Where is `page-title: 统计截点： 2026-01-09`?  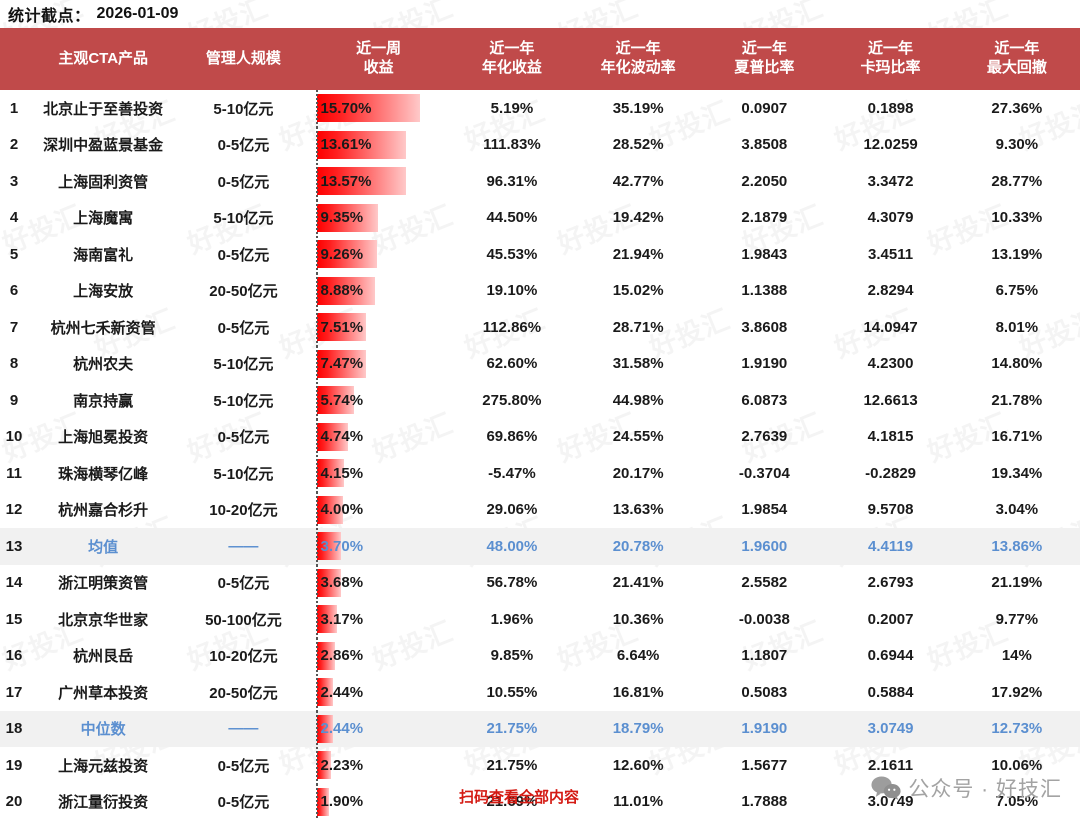 page-title: 统计截点： 2026-01-09 is located at coordinates (93, 14).